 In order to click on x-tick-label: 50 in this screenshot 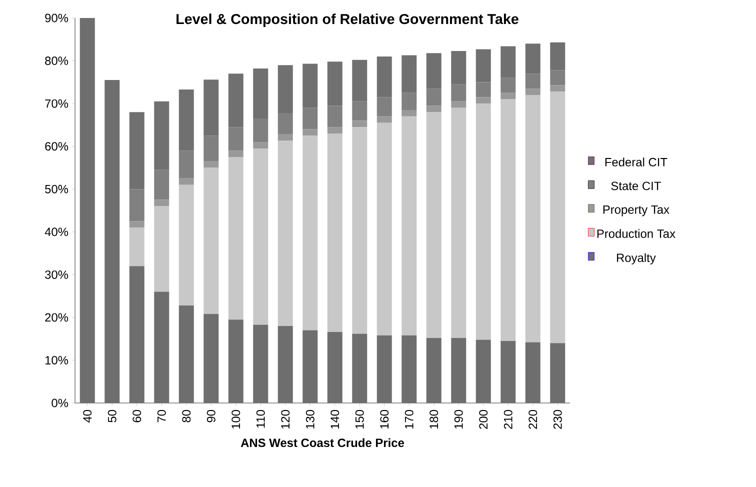, I will do `click(112, 416)`.